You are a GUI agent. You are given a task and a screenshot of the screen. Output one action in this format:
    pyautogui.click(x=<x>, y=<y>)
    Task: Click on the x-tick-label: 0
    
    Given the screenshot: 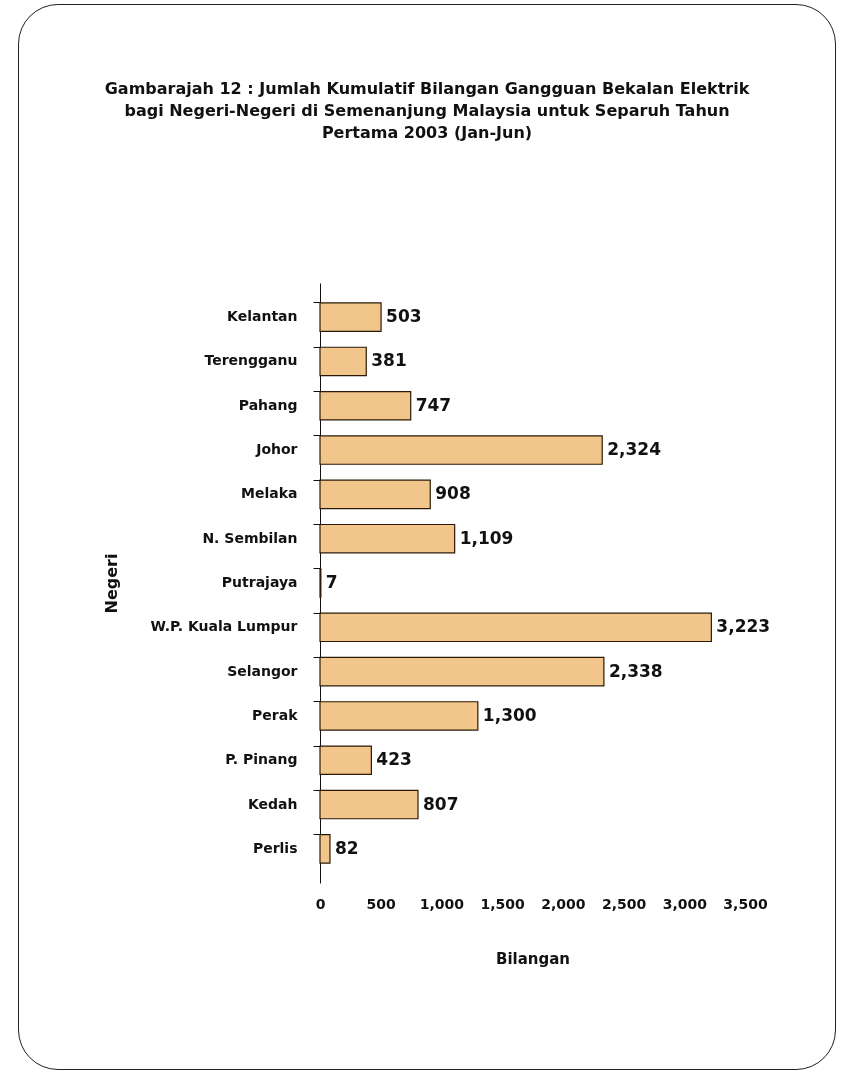 What is the action you would take?
    pyautogui.click(x=320, y=903)
    